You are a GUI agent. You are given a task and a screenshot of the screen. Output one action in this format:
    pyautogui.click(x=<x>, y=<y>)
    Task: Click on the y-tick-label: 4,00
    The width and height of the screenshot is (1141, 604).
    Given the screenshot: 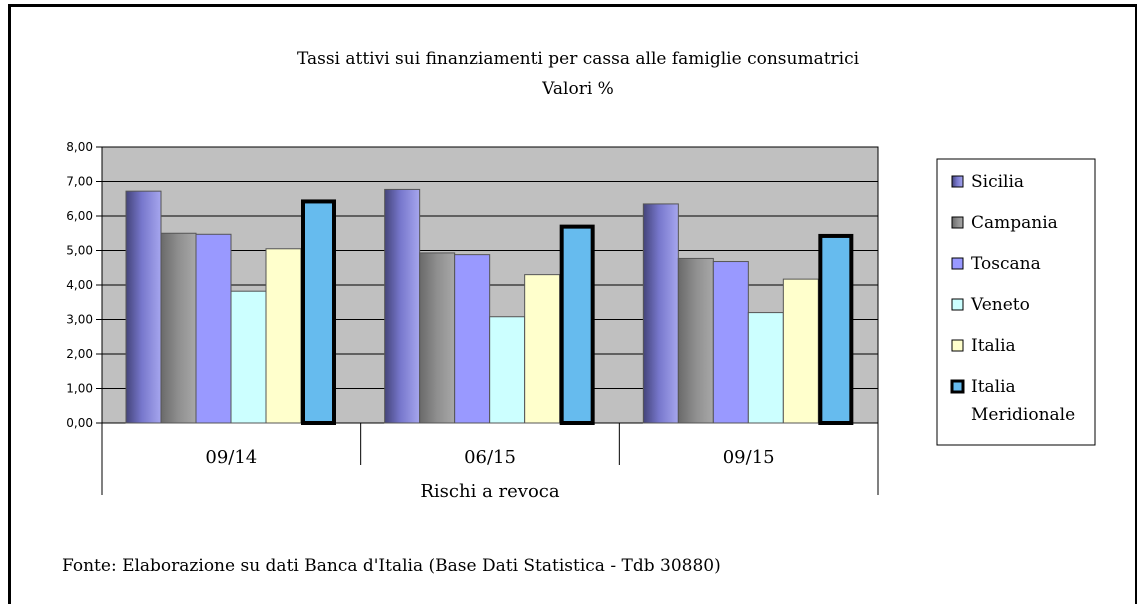 What is the action you would take?
    pyautogui.click(x=79, y=285)
    